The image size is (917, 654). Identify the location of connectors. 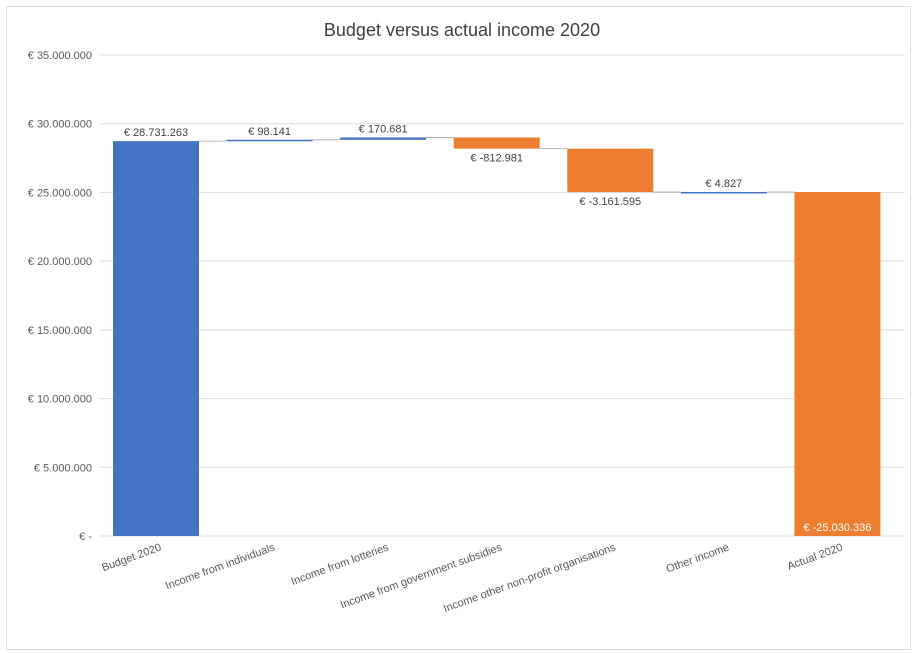
(497, 165).